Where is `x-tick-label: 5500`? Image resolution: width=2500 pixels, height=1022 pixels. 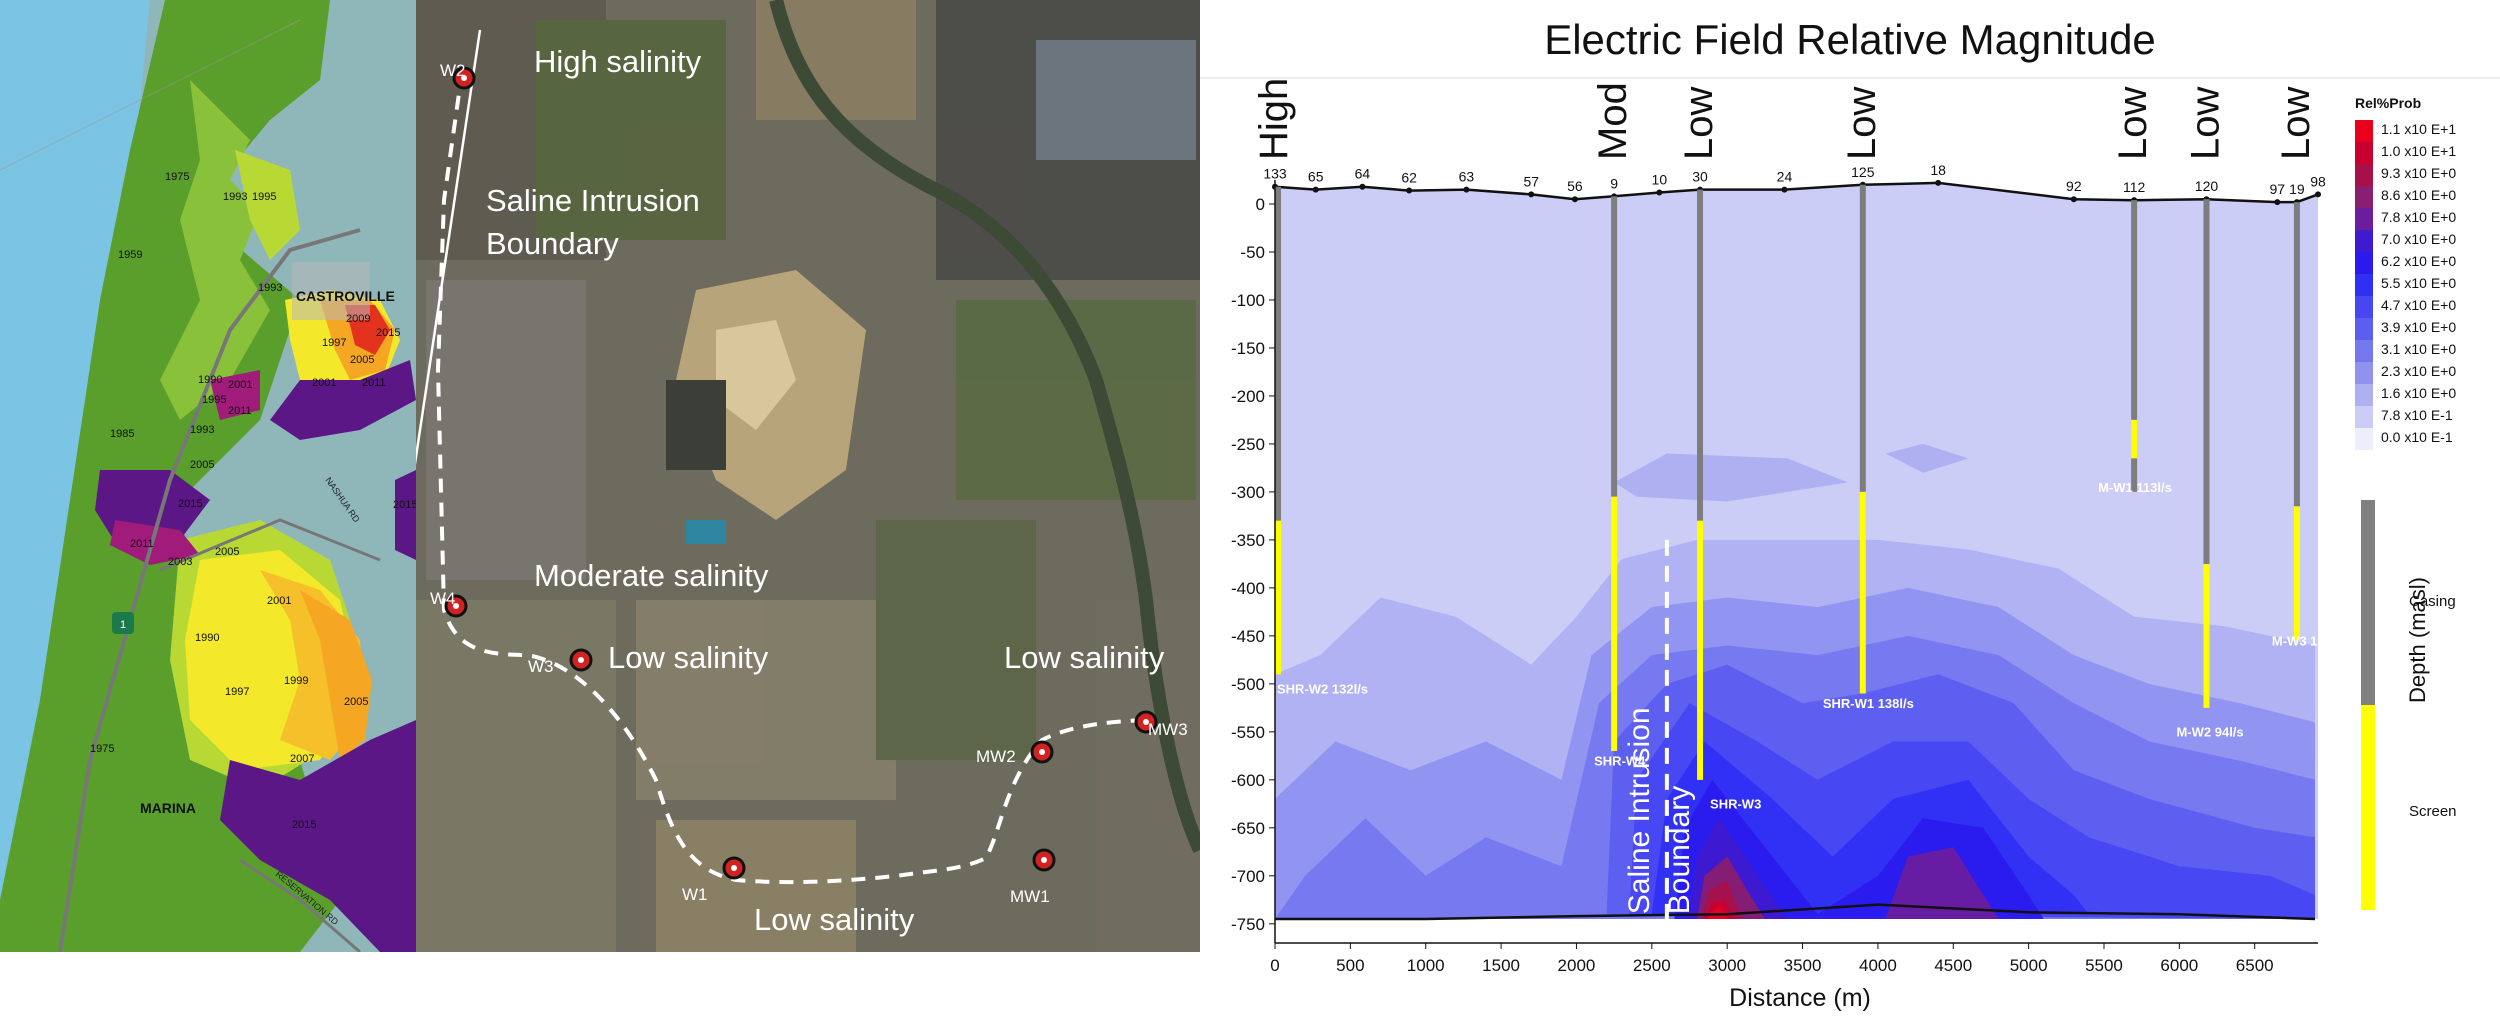 x-tick-label: 5500 is located at coordinates (2104, 965).